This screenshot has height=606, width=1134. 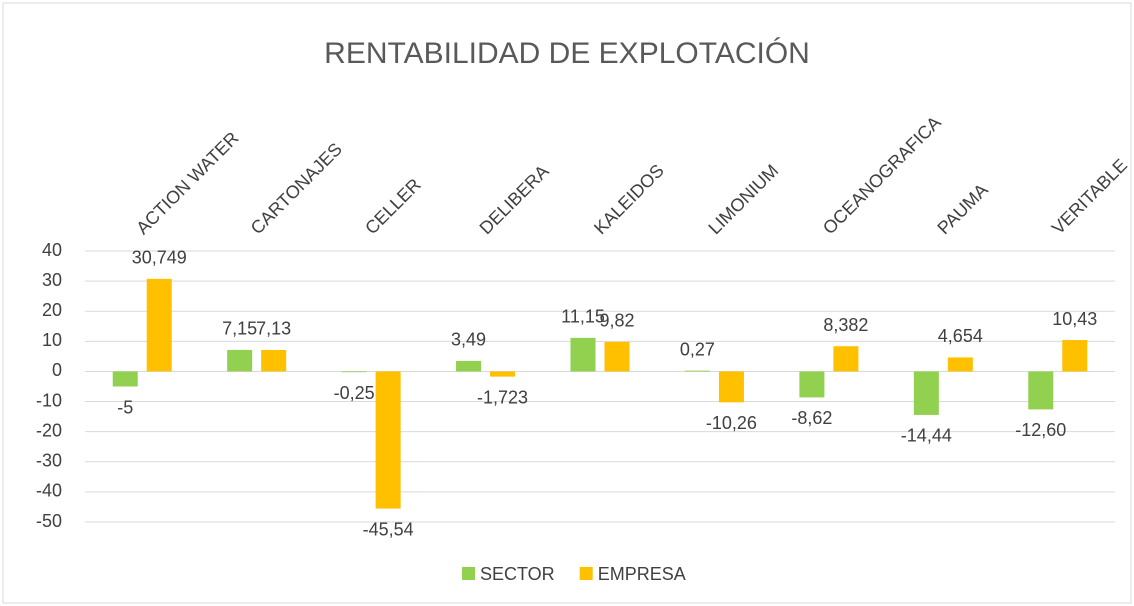 I want to click on value-label: -10,26, so click(x=731, y=423).